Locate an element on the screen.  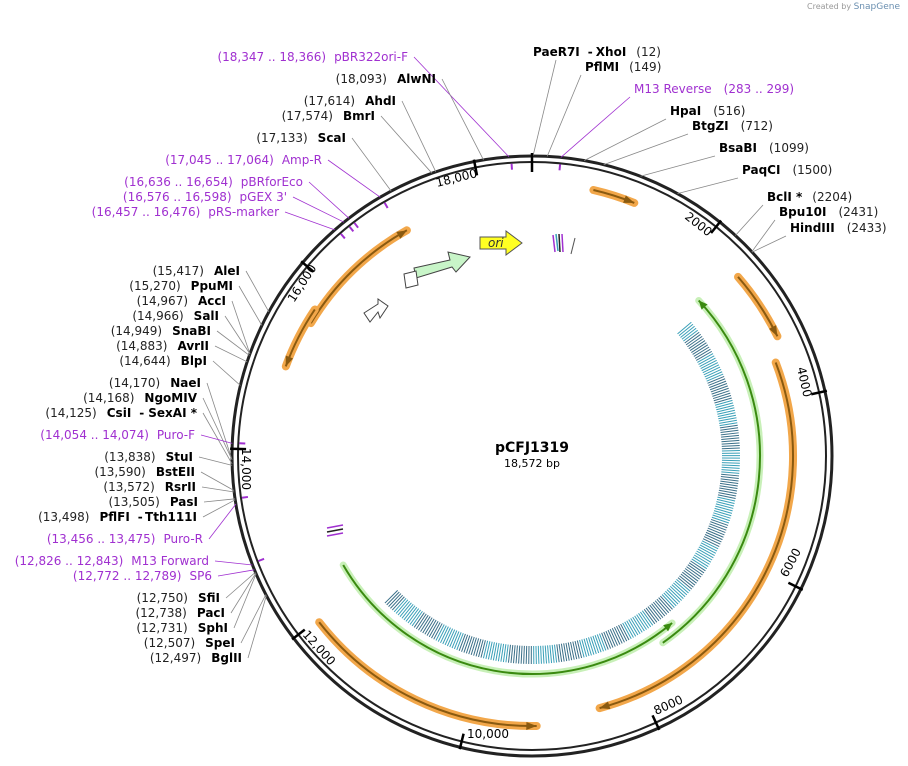
site-label-pasi: (13,505) PasI is located at coordinates (153, 502).